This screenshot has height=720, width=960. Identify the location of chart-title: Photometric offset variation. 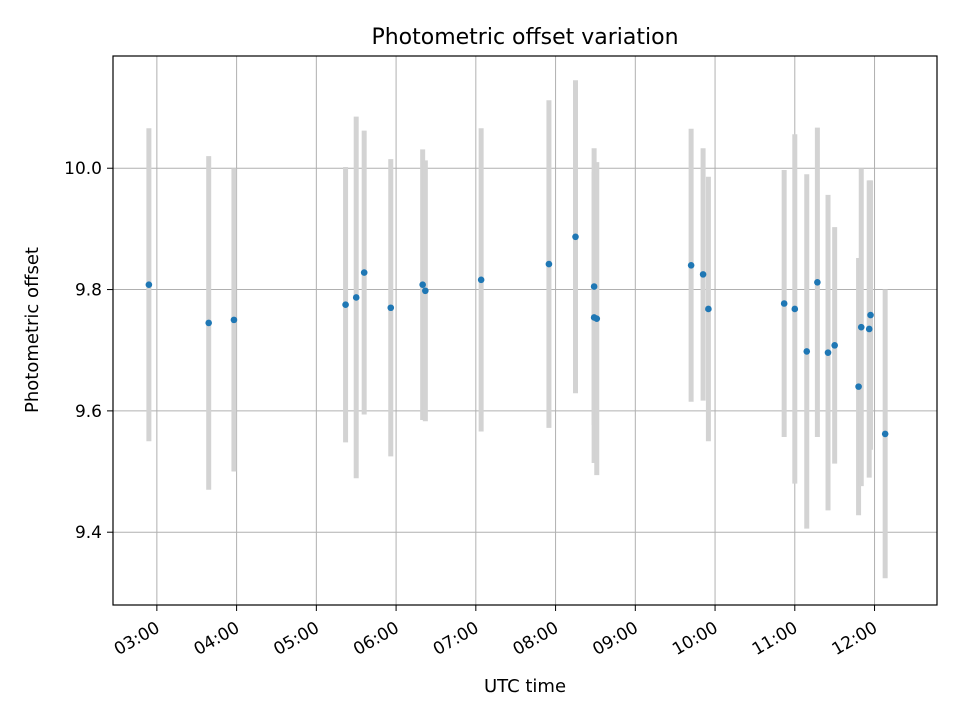
(524, 37).